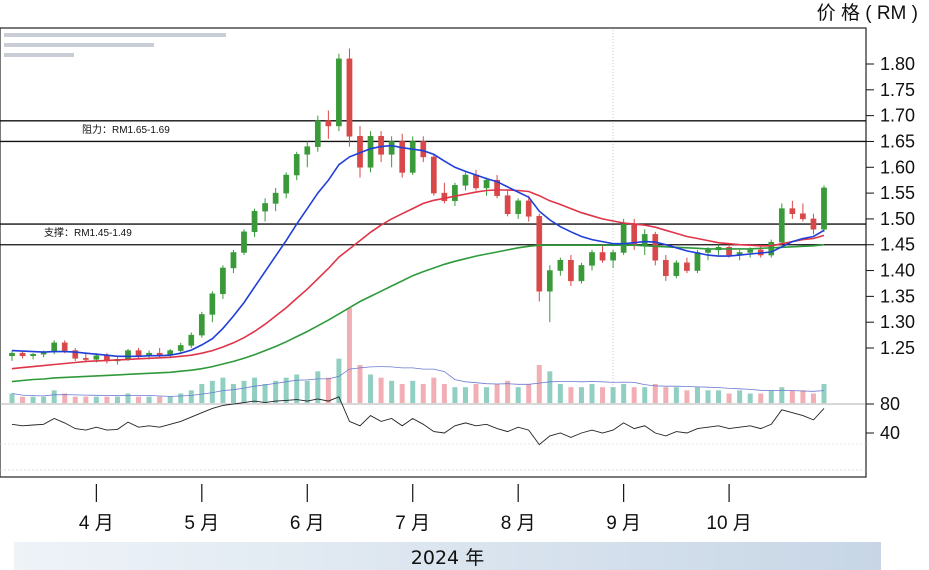  I want to click on rsi-tick-label: 40, so click(890, 433).